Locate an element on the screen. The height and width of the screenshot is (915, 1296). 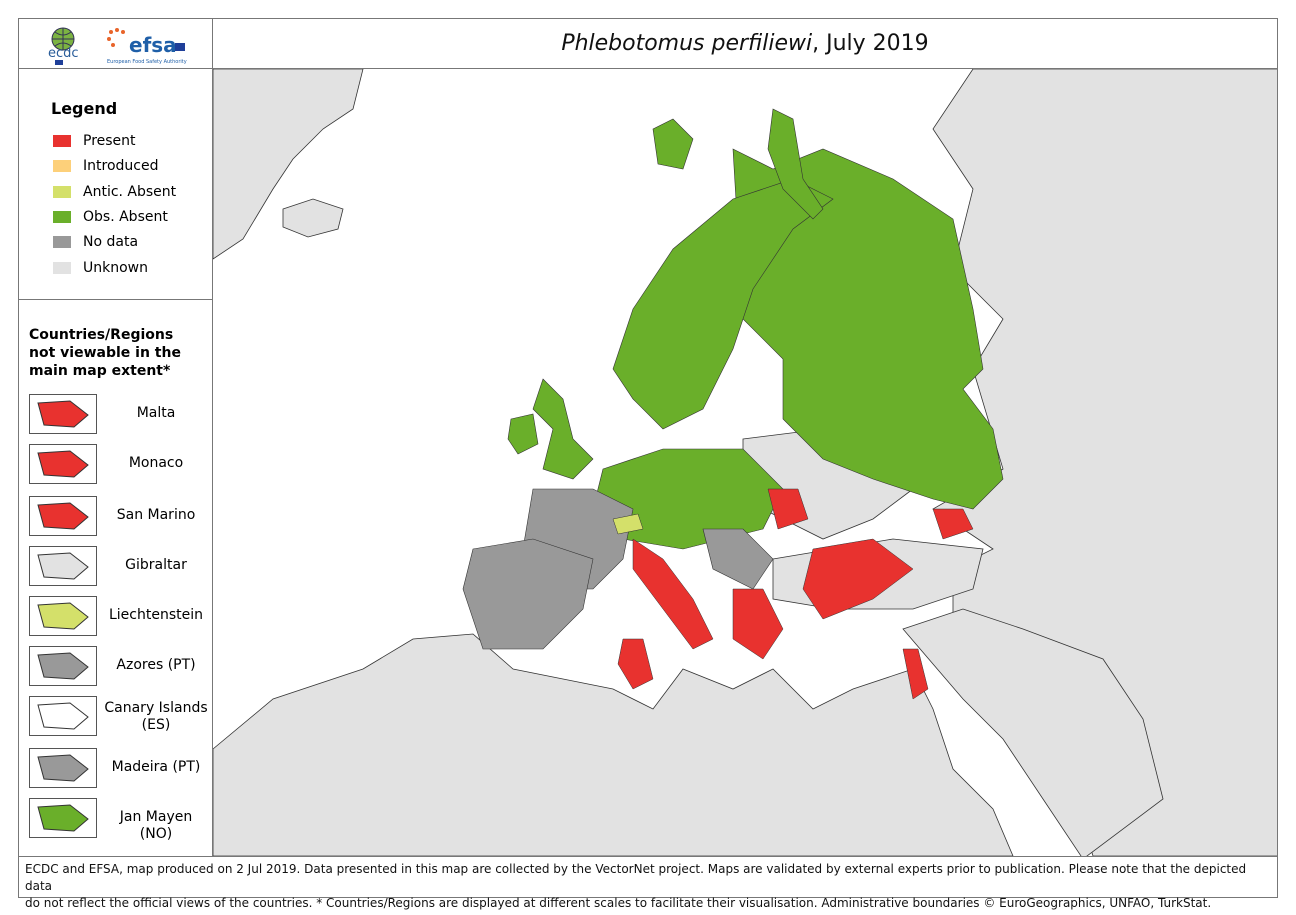
legend-item: Introduced is located at coordinates (105, 166).